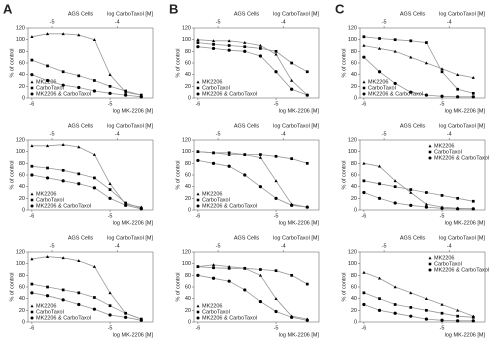  Describe the element at coordinates (449, 134) in the screenshot. I see `x2-tick-label: -4` at that location.